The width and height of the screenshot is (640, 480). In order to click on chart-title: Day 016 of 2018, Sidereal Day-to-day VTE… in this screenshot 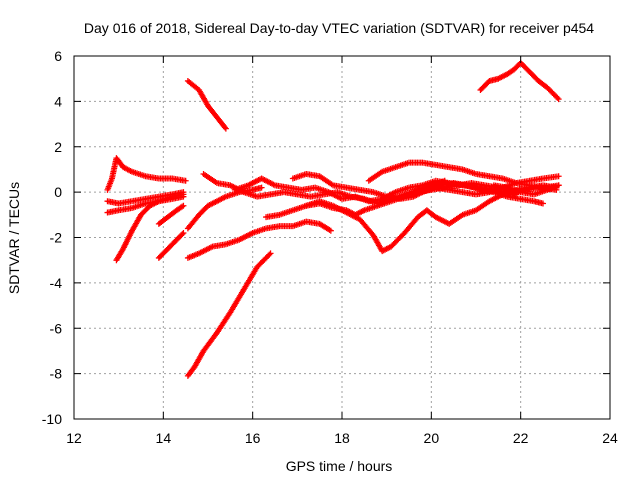, I will do `click(339, 28)`.